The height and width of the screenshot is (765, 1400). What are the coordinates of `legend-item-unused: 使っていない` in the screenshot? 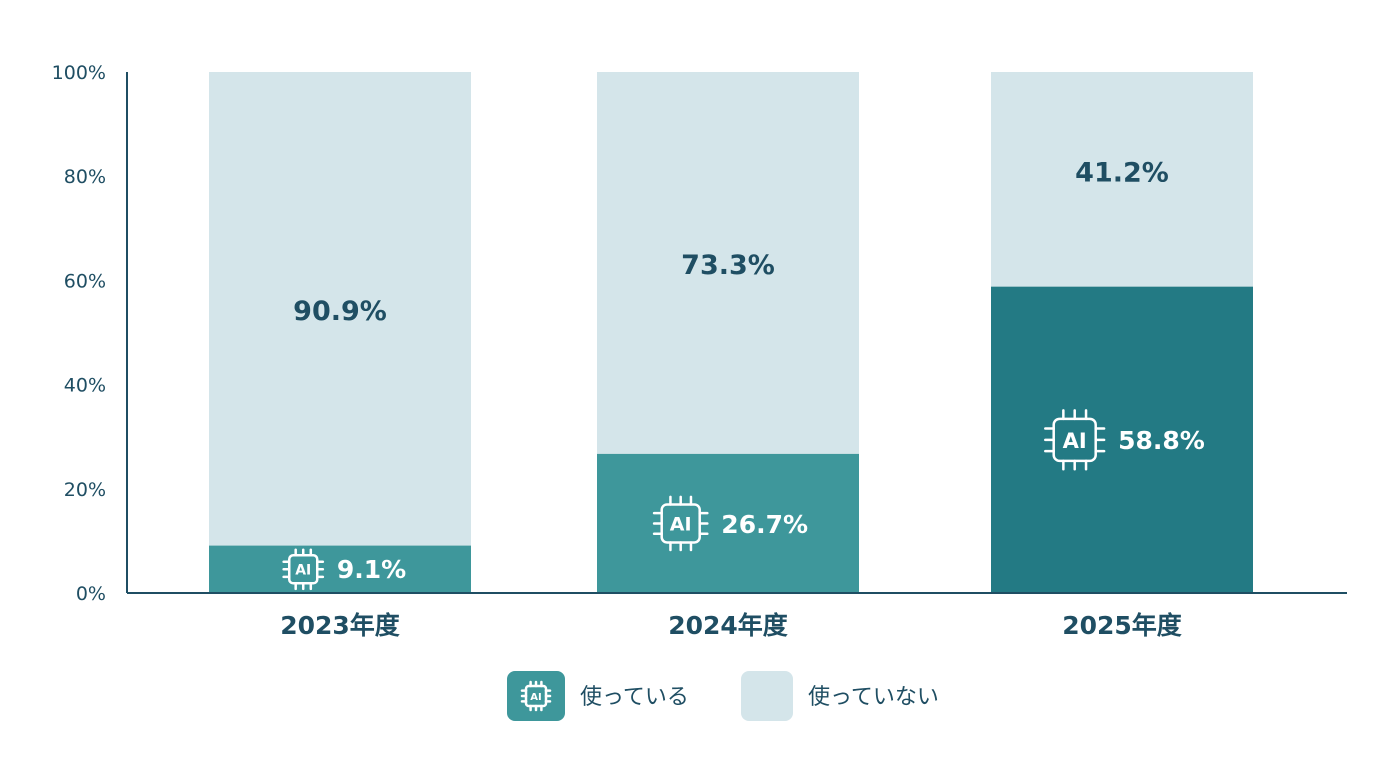 It's located at (840, 696).